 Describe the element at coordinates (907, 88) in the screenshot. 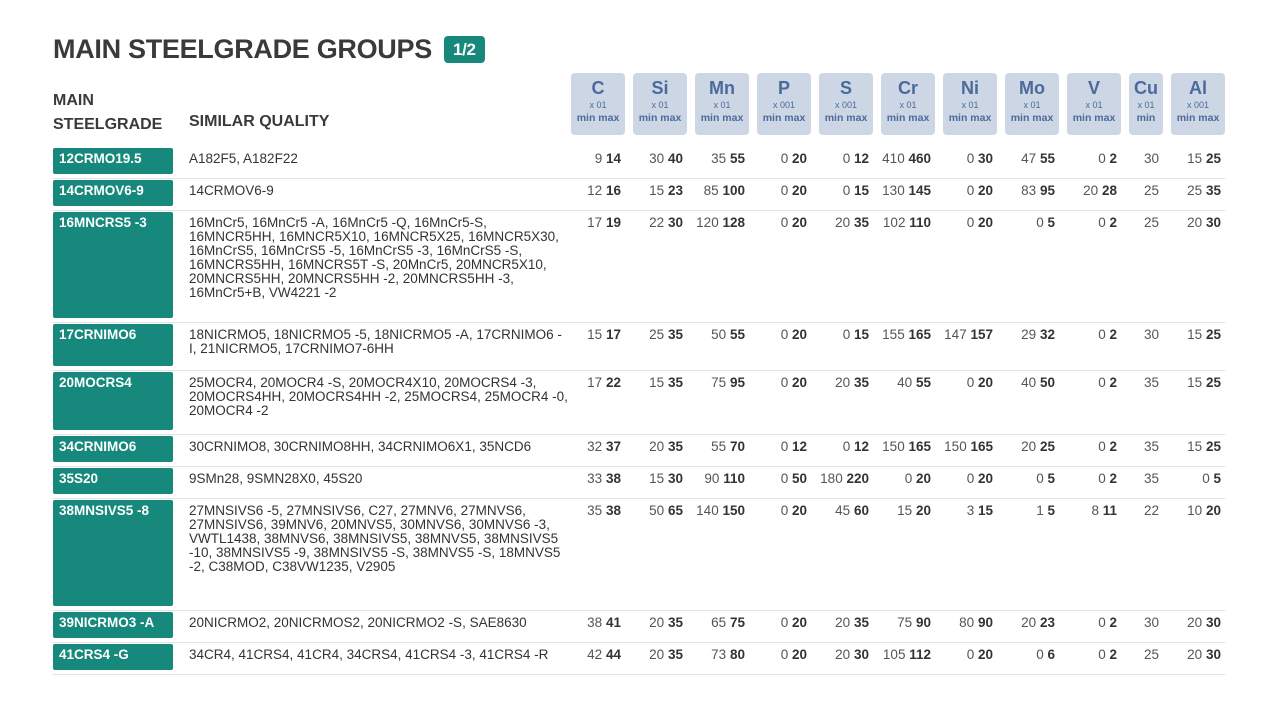

I see `element-symbol: Cr` at that location.